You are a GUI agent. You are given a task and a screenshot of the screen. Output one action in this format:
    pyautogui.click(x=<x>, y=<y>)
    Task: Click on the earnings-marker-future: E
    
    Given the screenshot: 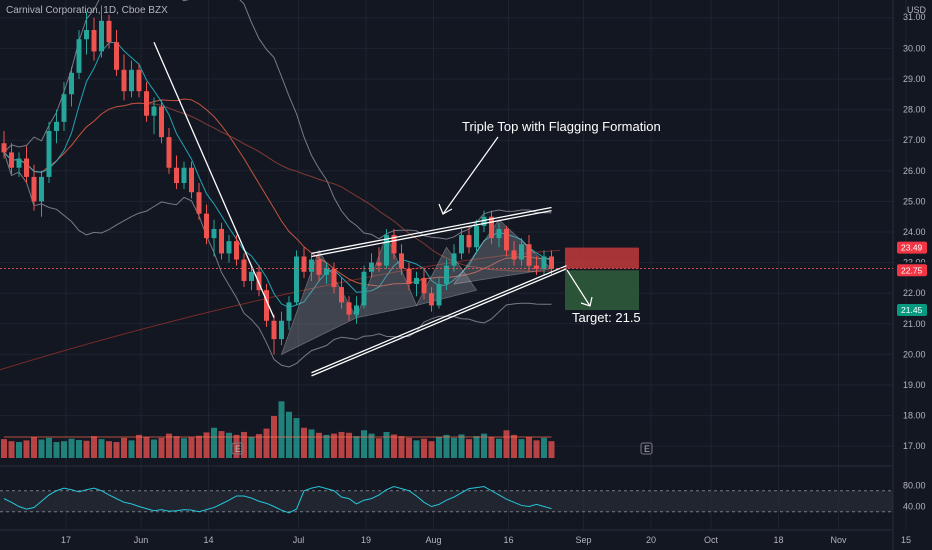 What is the action you would take?
    pyautogui.click(x=646, y=448)
    